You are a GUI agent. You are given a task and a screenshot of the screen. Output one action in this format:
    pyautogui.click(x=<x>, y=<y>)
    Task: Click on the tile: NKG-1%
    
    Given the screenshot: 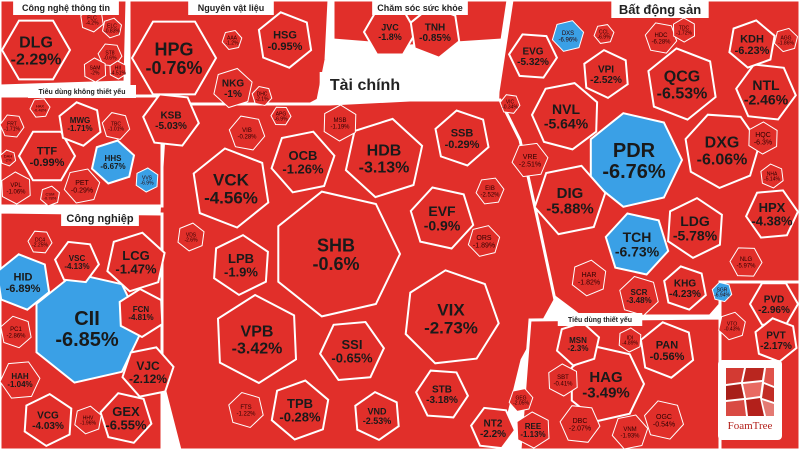 What is the action you would take?
    pyautogui.click(x=233, y=88)
    